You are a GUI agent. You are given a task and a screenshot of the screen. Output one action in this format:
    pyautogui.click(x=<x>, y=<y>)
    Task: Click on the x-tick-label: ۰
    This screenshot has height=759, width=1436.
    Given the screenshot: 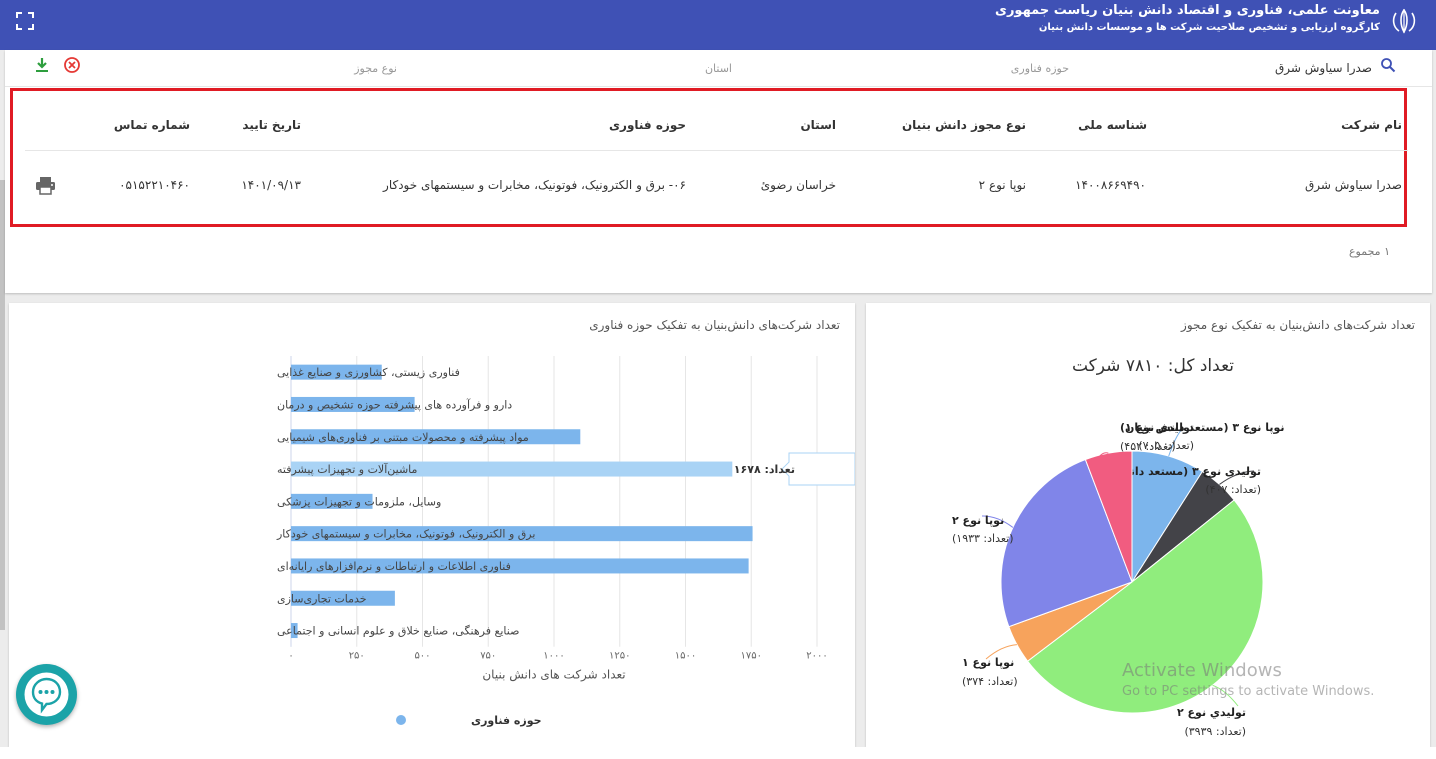 What is the action you would take?
    pyautogui.click(x=290, y=656)
    